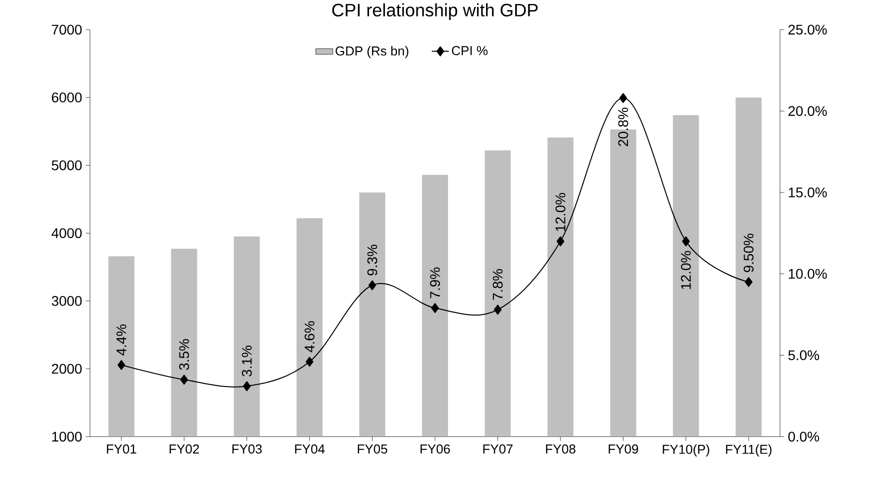 Image resolution: width=888 pixels, height=489 pixels. Describe the element at coordinates (807, 274) in the screenshot. I see `y2-tick-label: 10.0%` at that location.